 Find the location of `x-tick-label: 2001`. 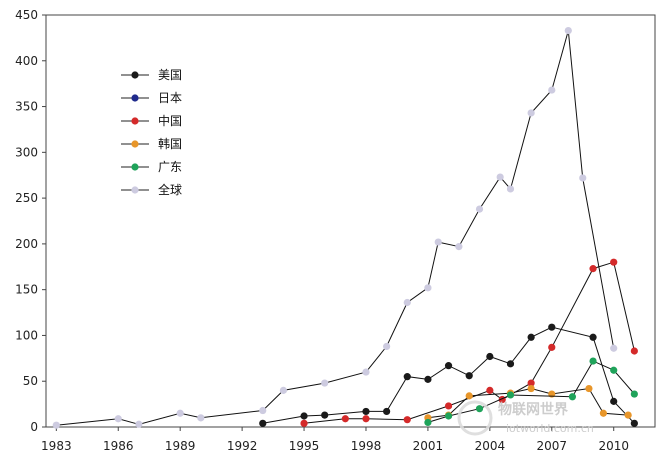

x-tick-label: 2001 is located at coordinates (428, 446).